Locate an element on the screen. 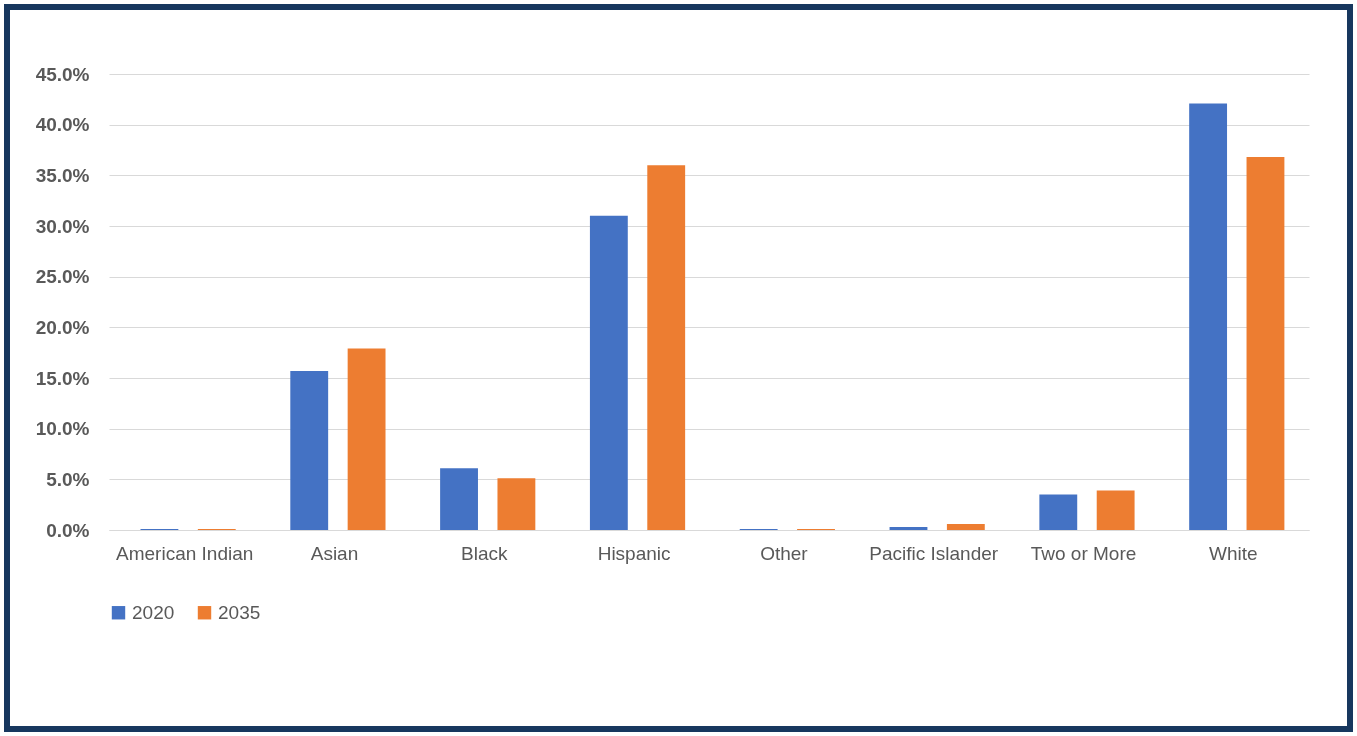  legend-label: 2035 is located at coordinates (239, 612).